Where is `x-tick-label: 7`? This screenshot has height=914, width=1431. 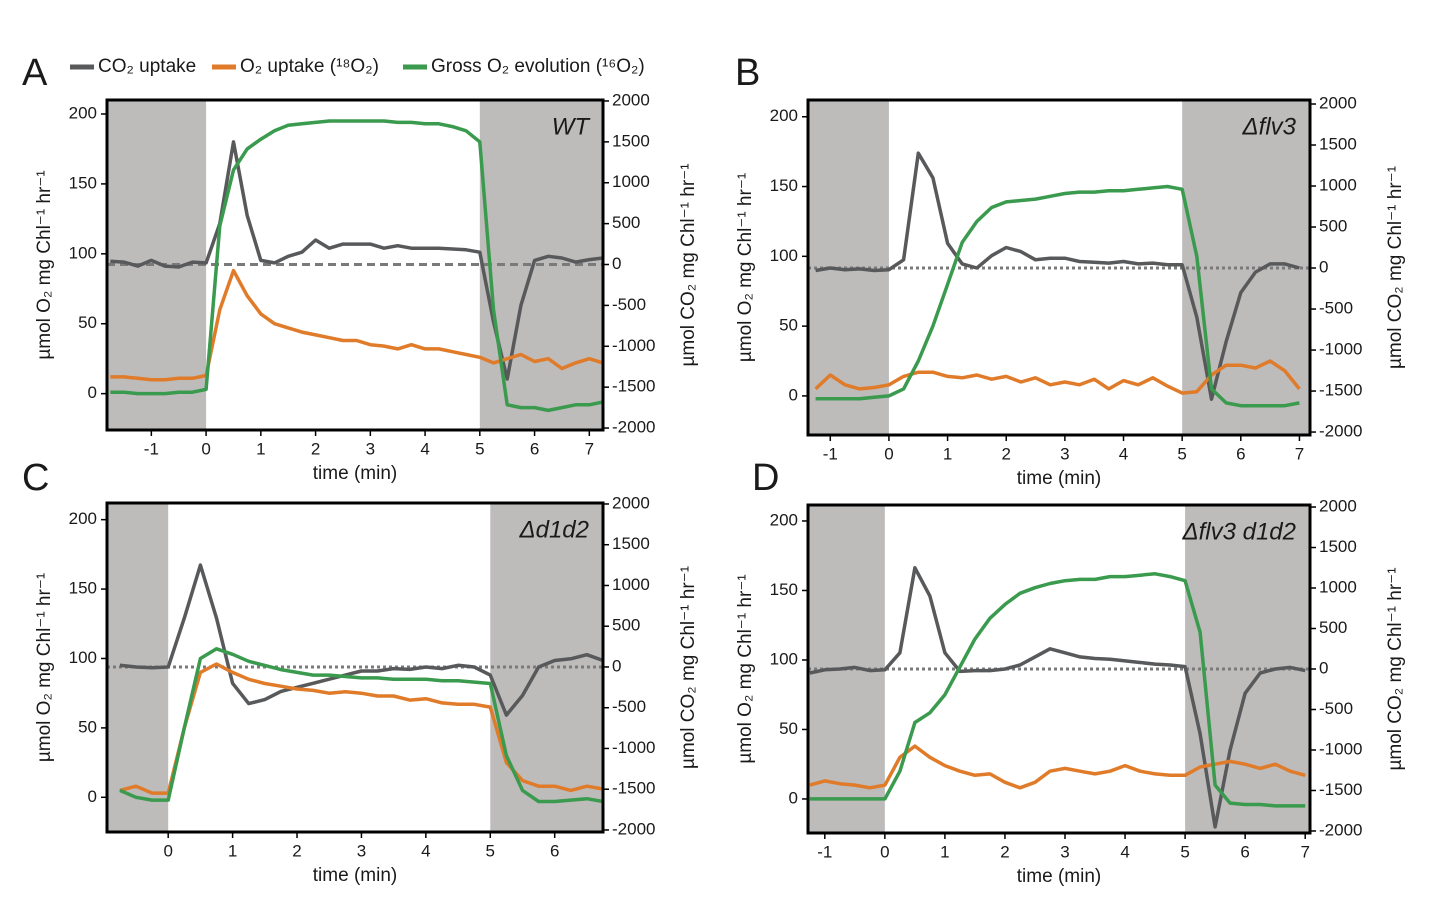
x-tick-label: 7 is located at coordinates (589, 448).